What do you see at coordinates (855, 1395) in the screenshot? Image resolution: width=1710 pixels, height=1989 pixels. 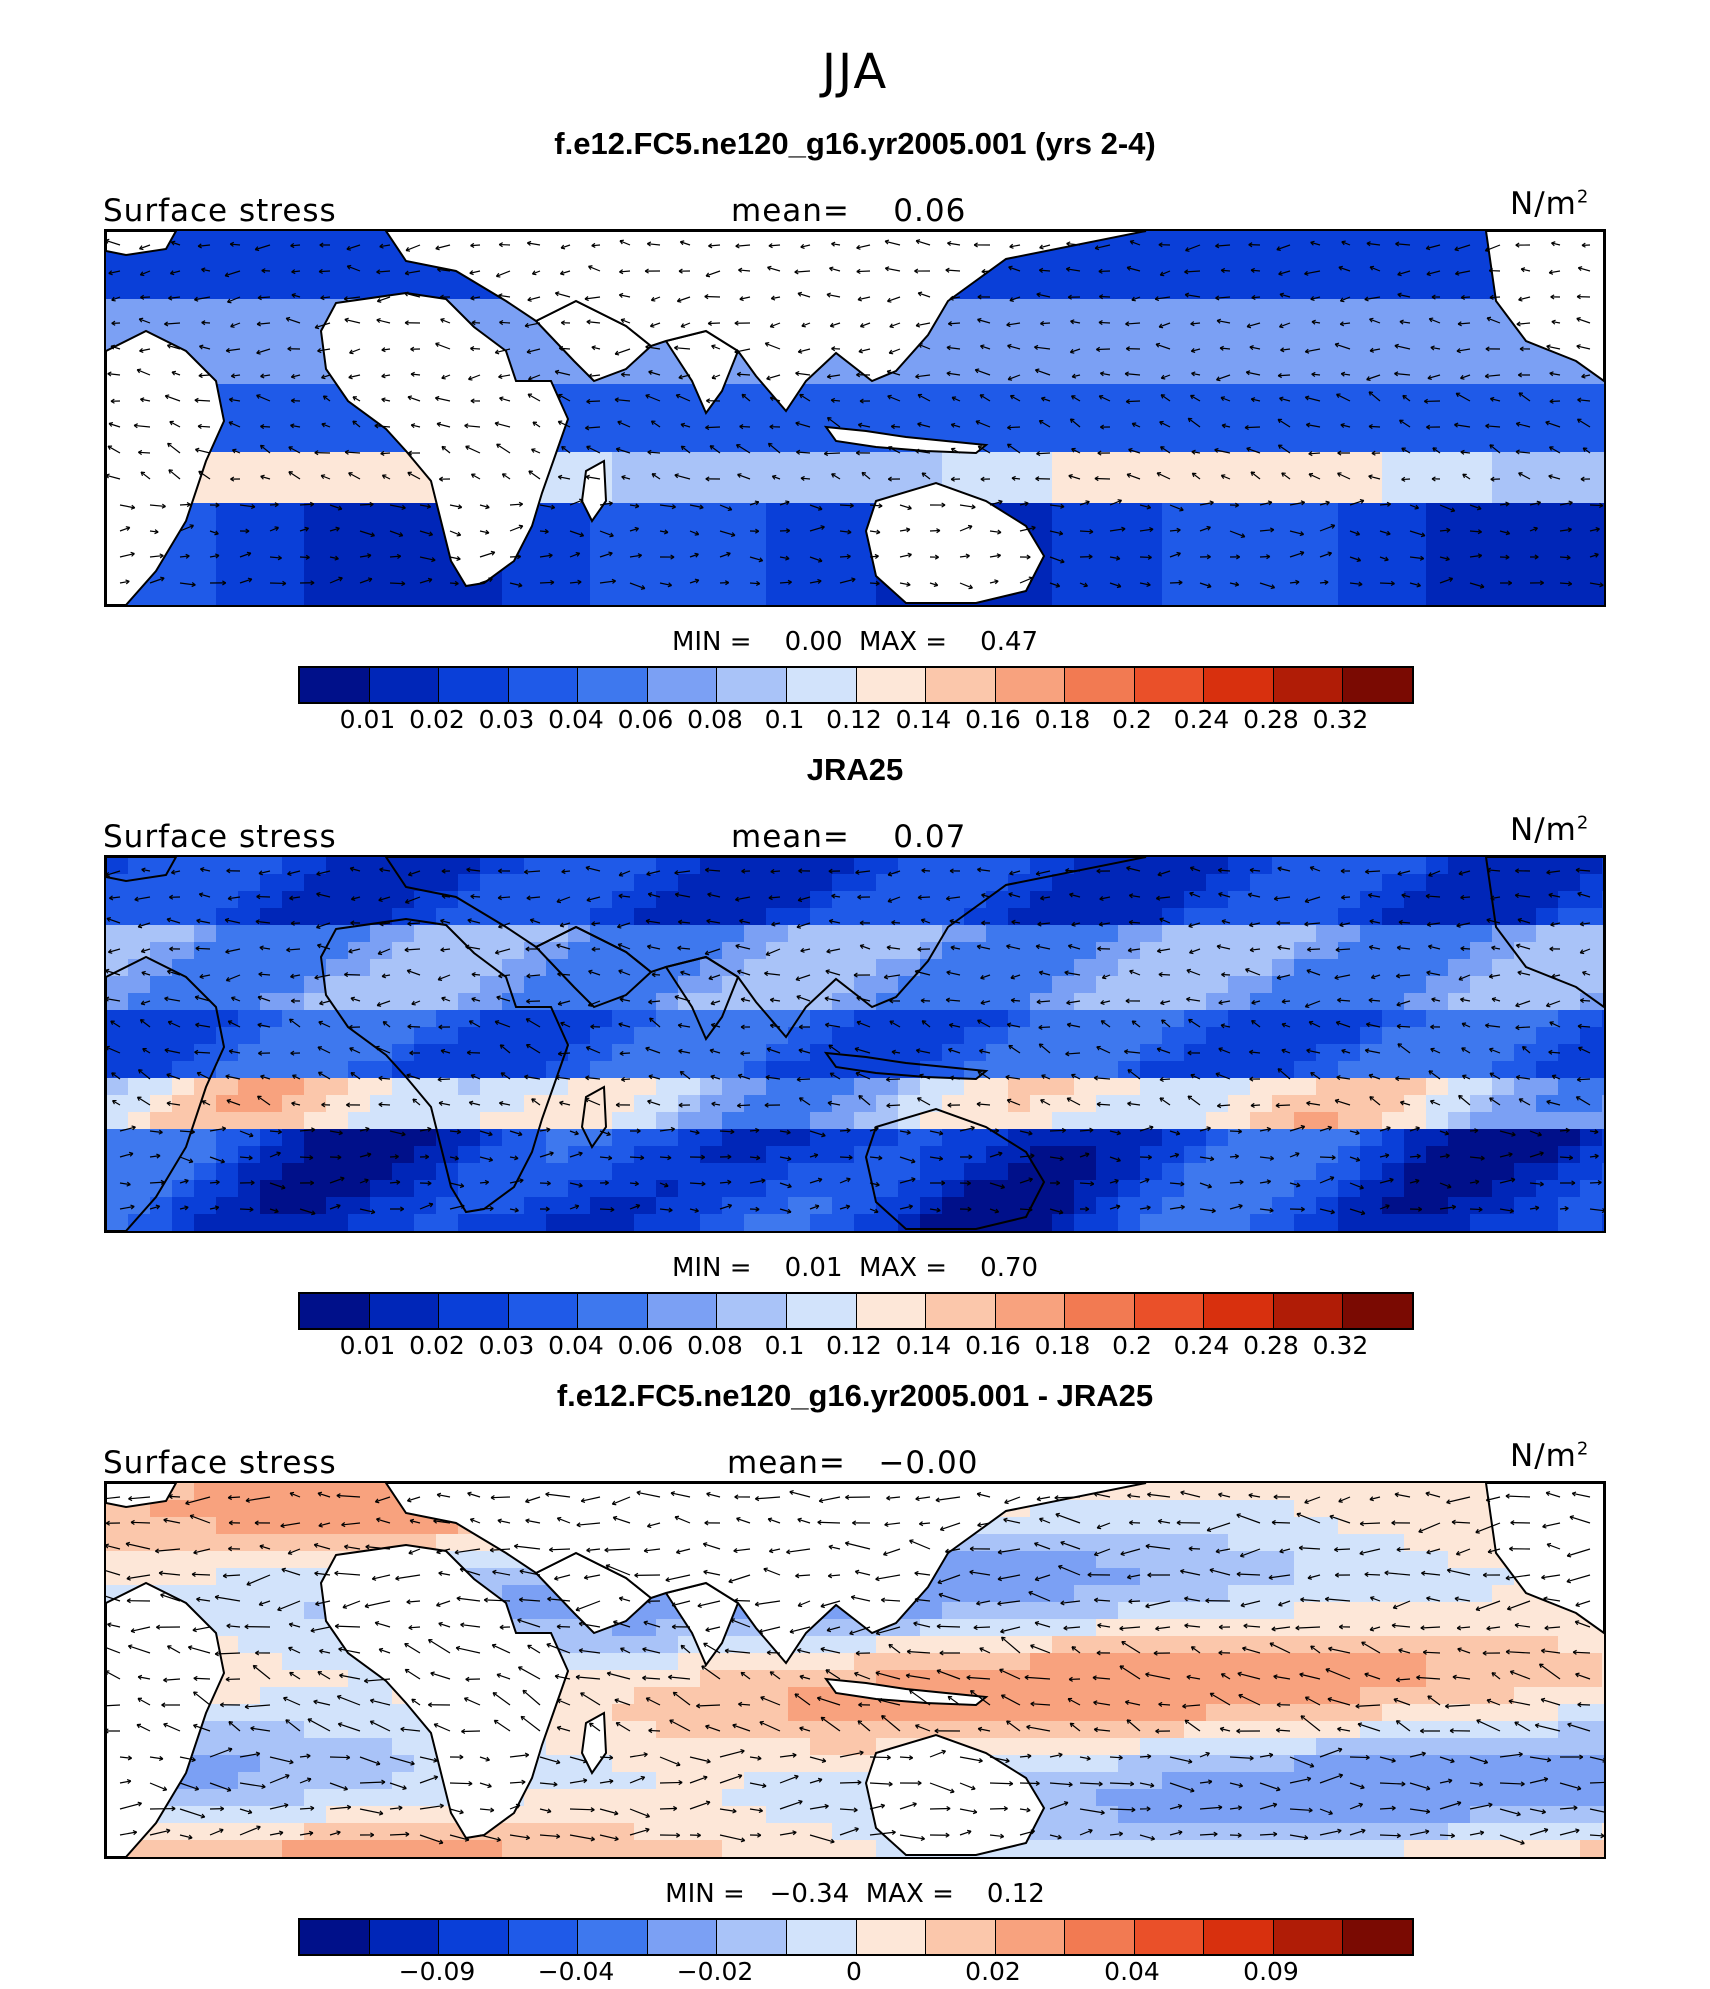 I see `panel-title: f.e12.FC5.ne120_g16.yr2005.001 - JRA25` at bounding box center [855, 1395].